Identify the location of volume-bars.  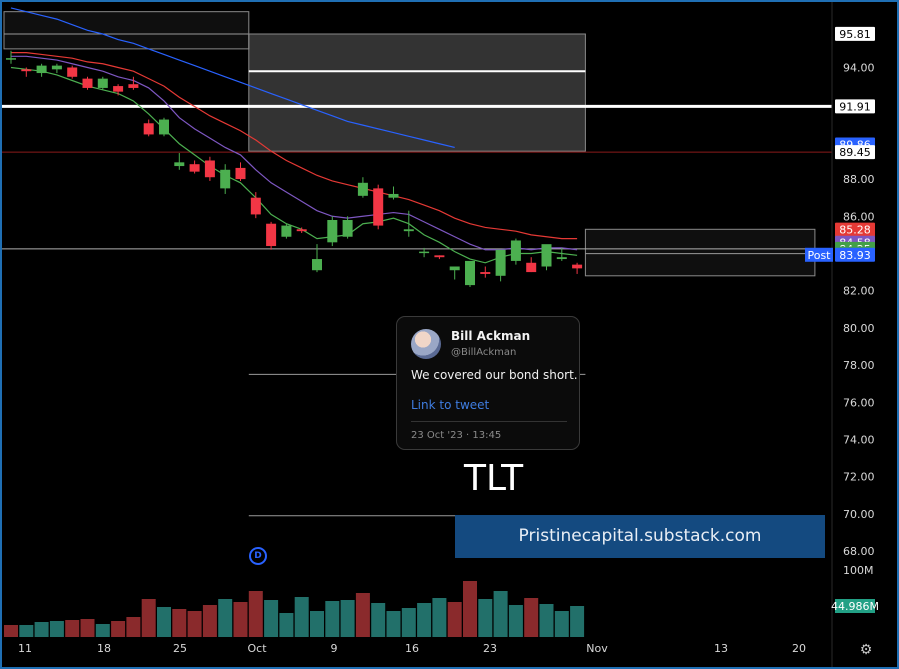
(294, 609).